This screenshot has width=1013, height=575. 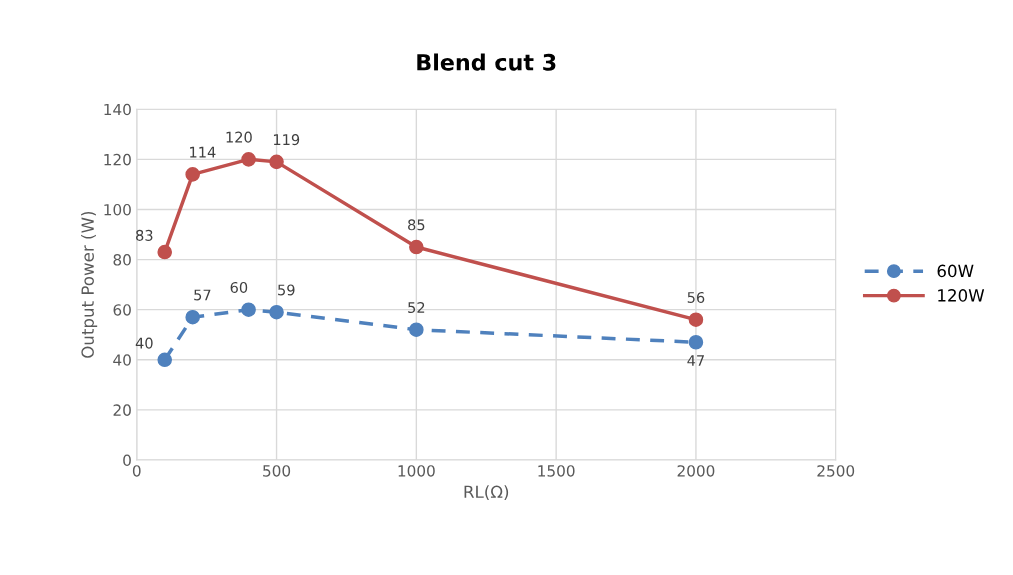 I want to click on chart-title: Blend cut 3, so click(x=486, y=62).